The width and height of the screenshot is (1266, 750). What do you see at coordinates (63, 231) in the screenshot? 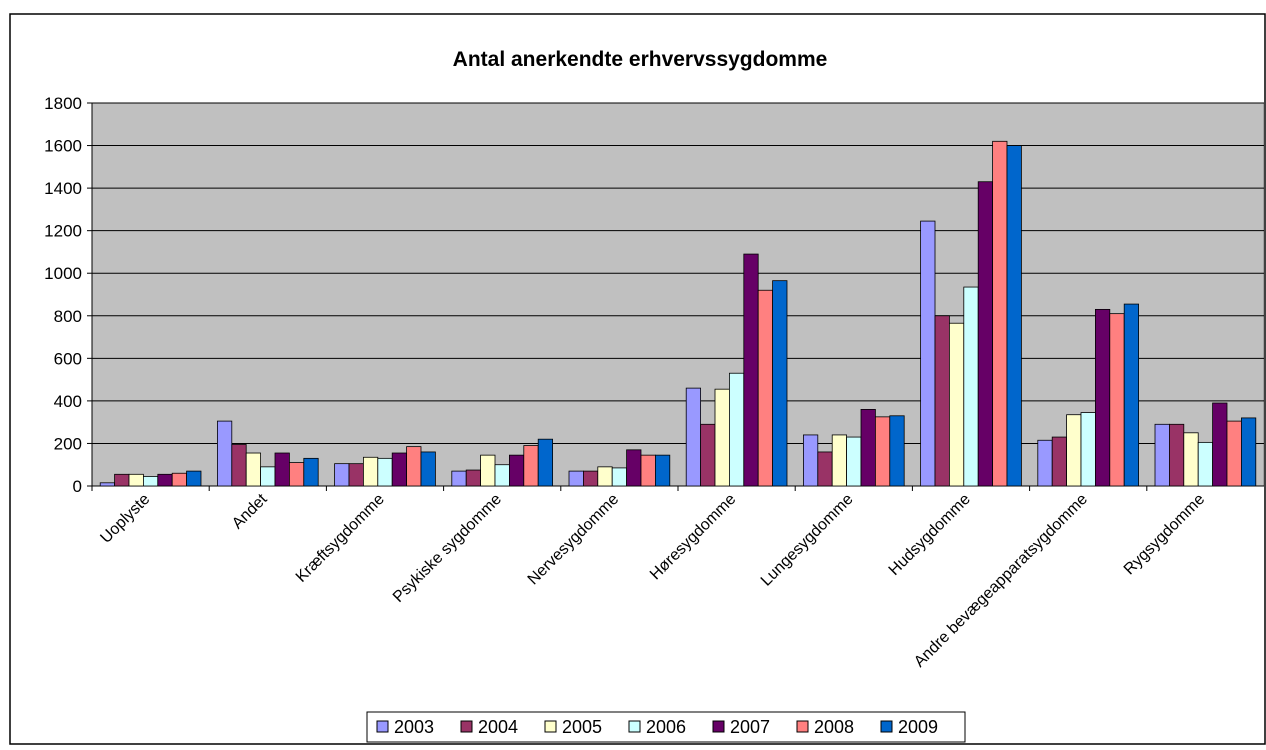
I see `y-tick-label: 1200` at bounding box center [63, 231].